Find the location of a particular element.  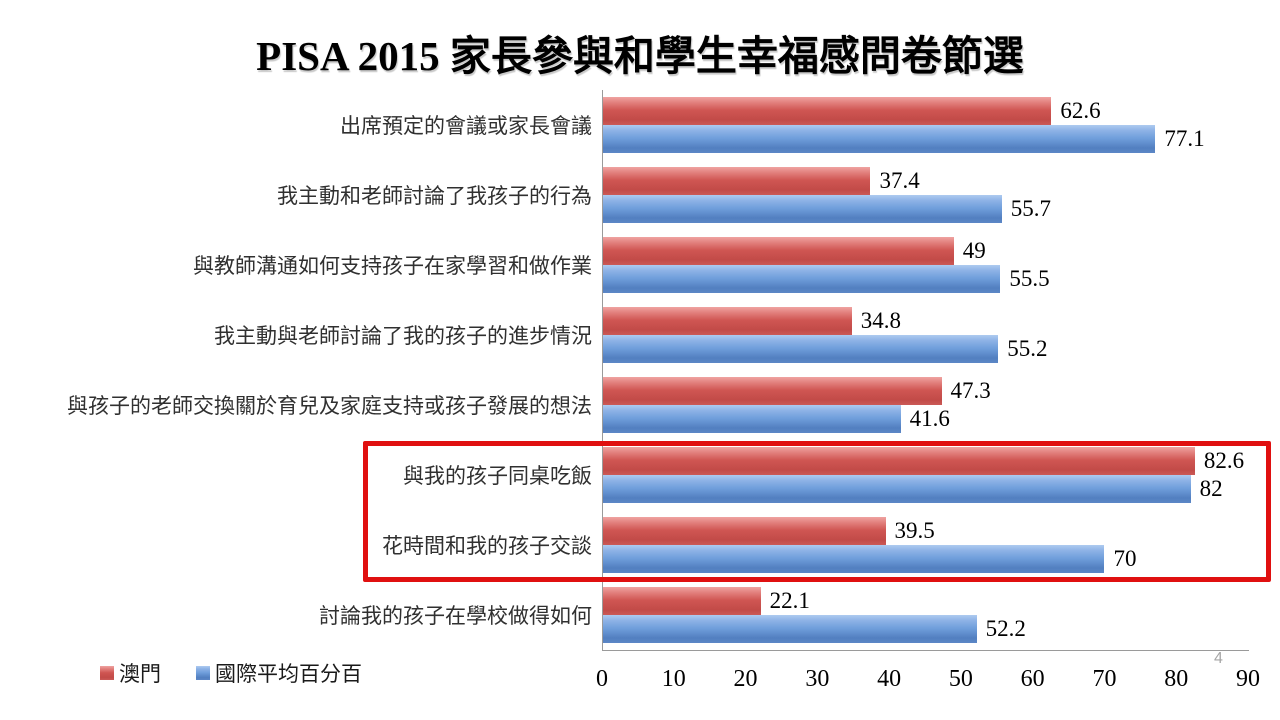

macau-swatch-icon is located at coordinates (107, 673).